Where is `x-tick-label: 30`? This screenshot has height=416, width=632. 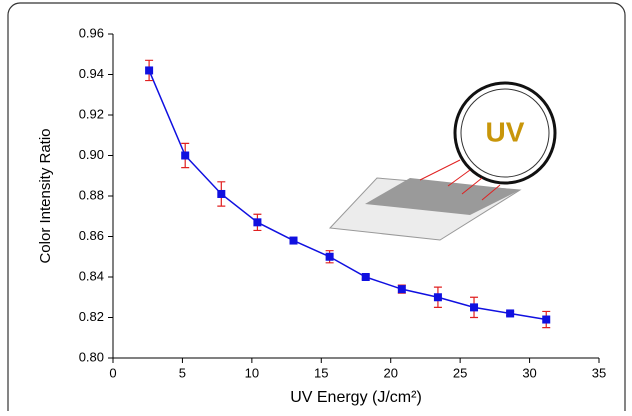
x-tick-label: 30 is located at coordinates (529, 372).